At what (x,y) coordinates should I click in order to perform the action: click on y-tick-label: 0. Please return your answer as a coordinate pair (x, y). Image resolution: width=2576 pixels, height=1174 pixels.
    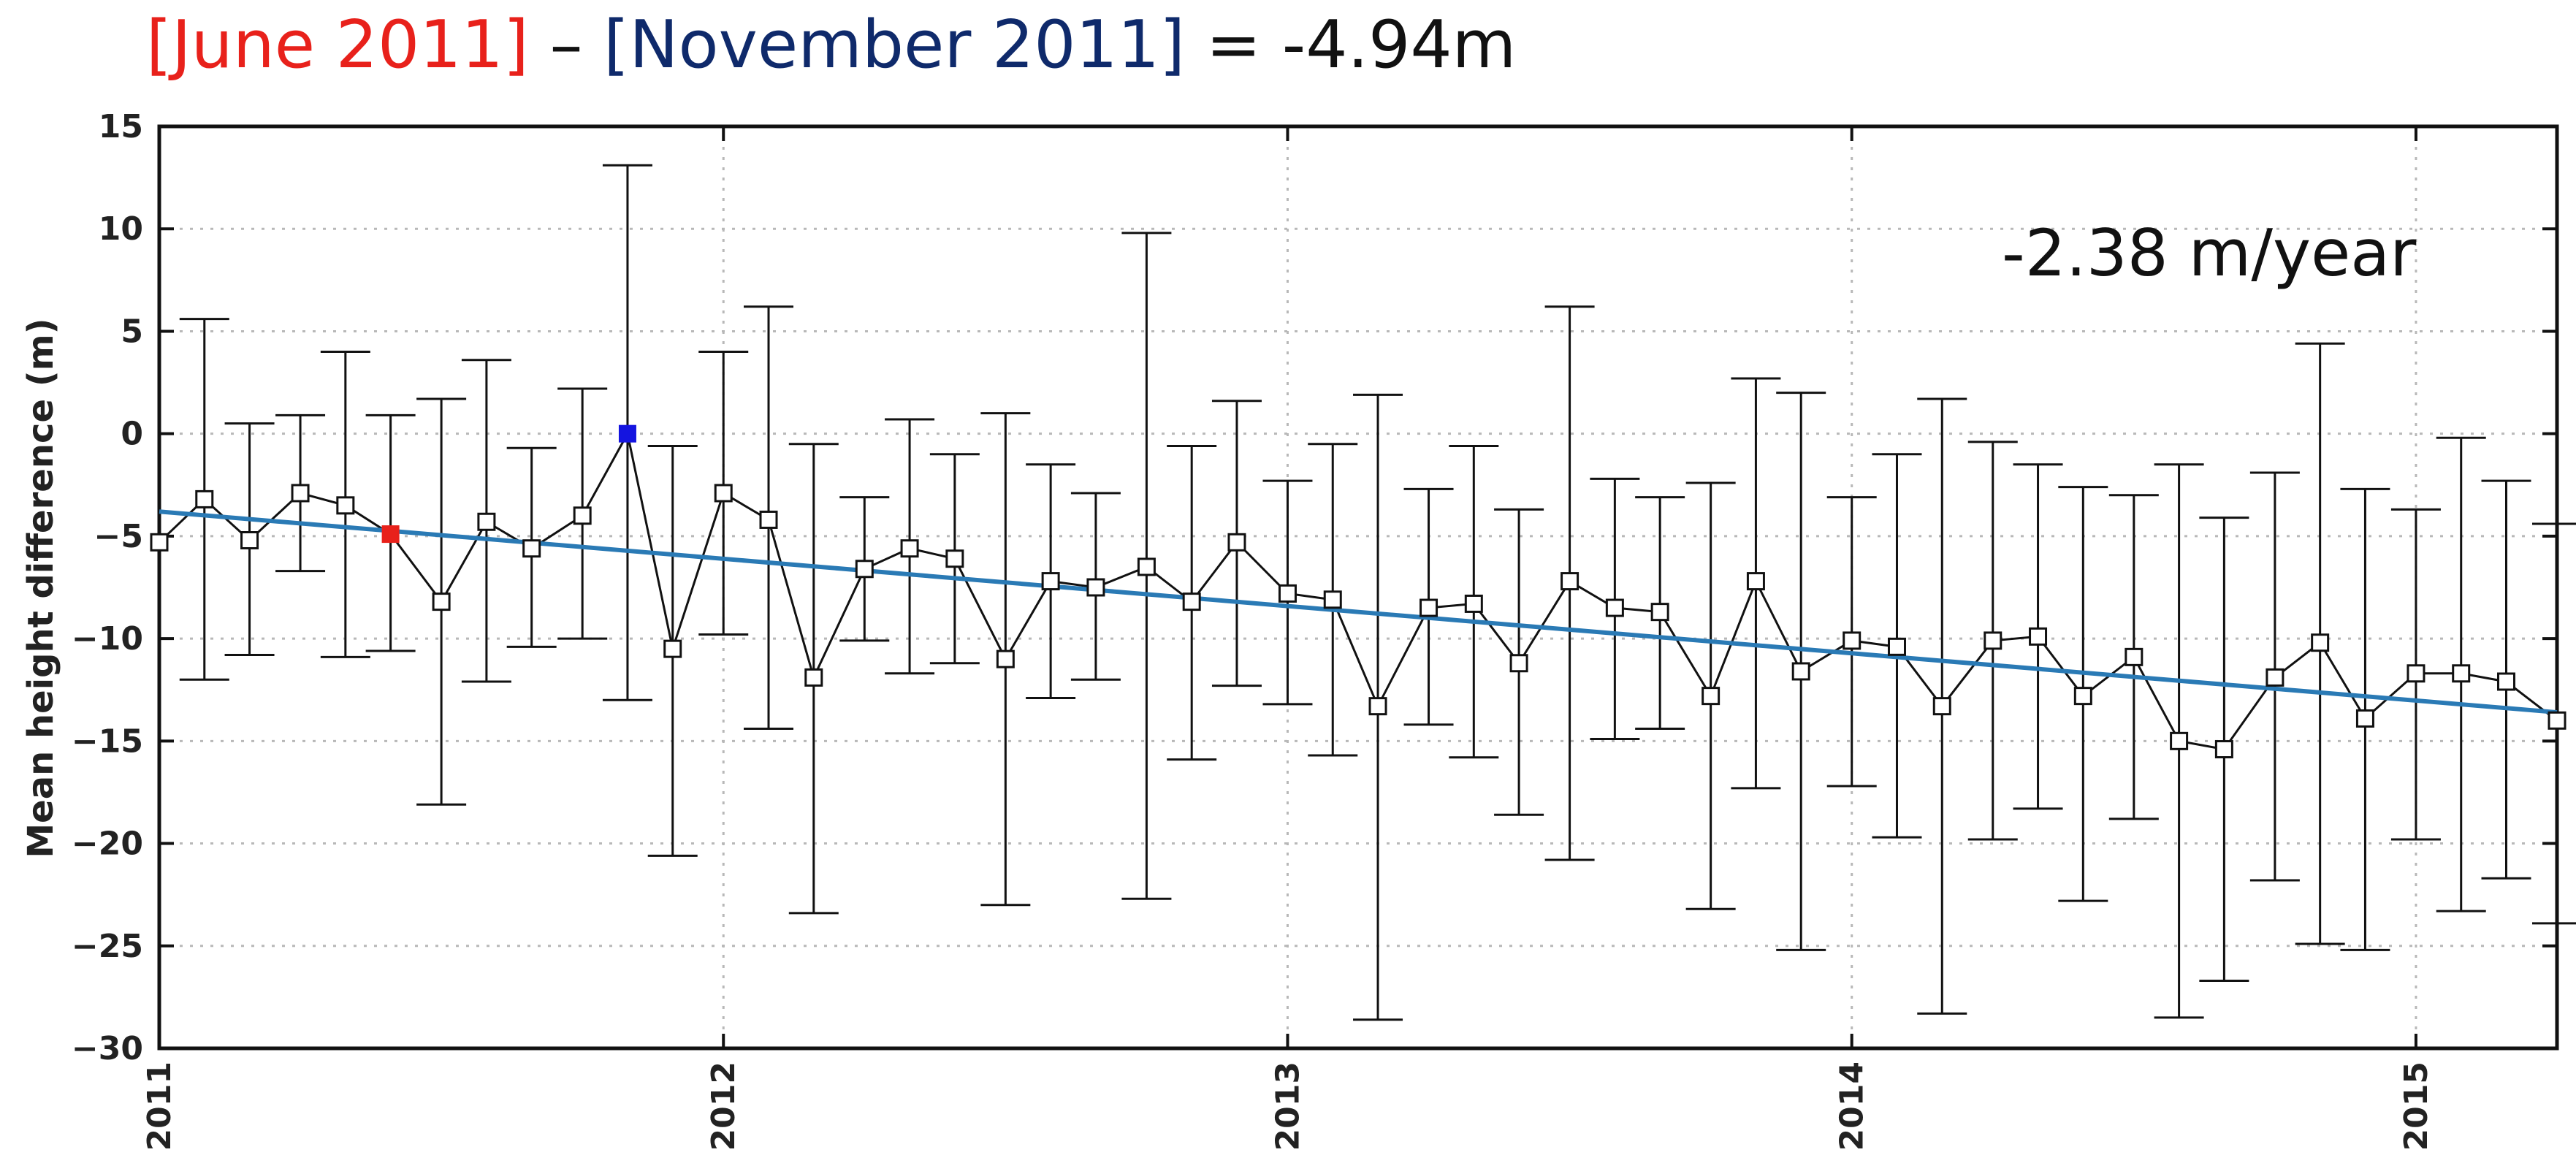
    Looking at the image, I should click on (132, 434).